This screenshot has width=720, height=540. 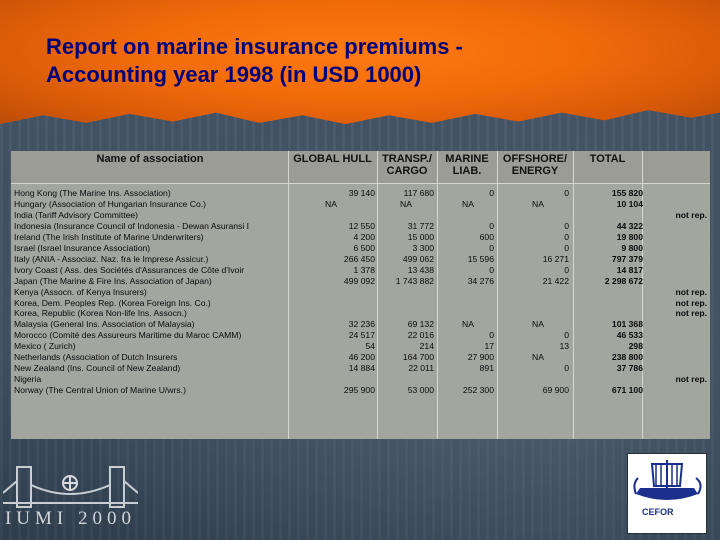 What do you see at coordinates (480, 280) in the screenshot?
I see `marine-liab-value: 34 276` at bounding box center [480, 280].